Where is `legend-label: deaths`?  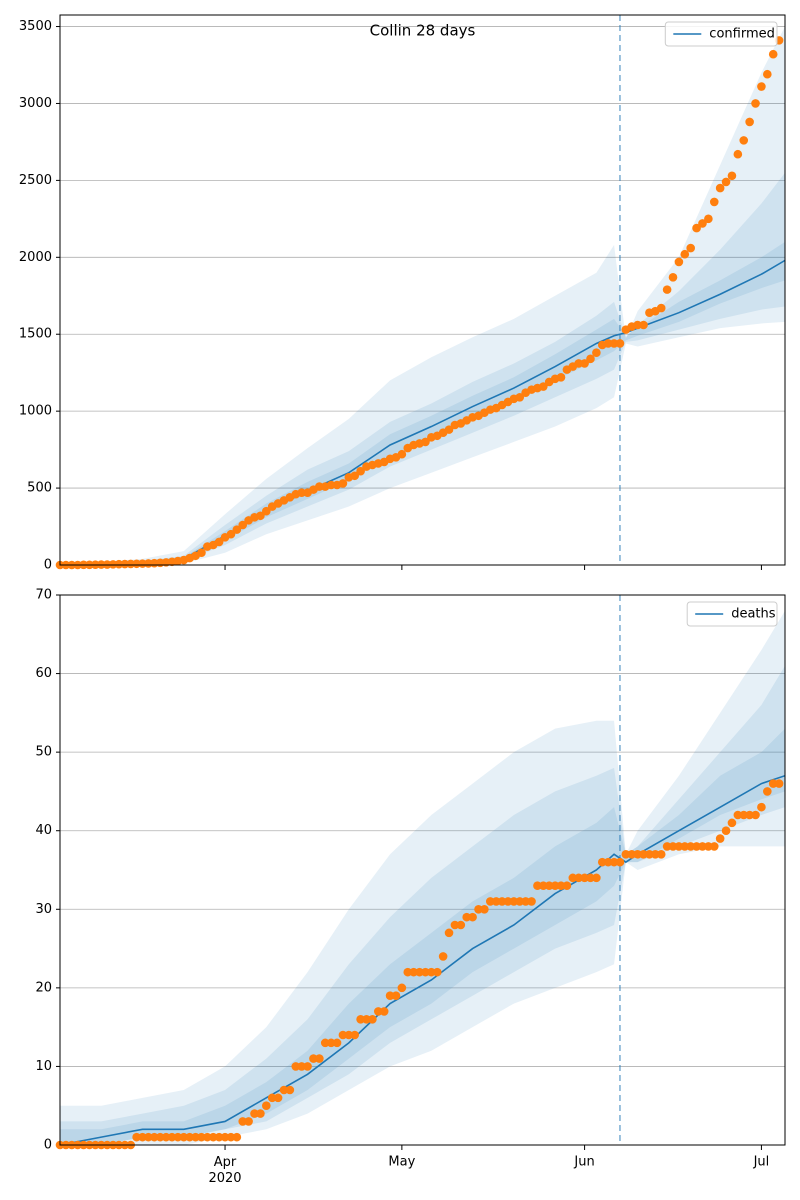 legend-label: deaths is located at coordinates (753, 614).